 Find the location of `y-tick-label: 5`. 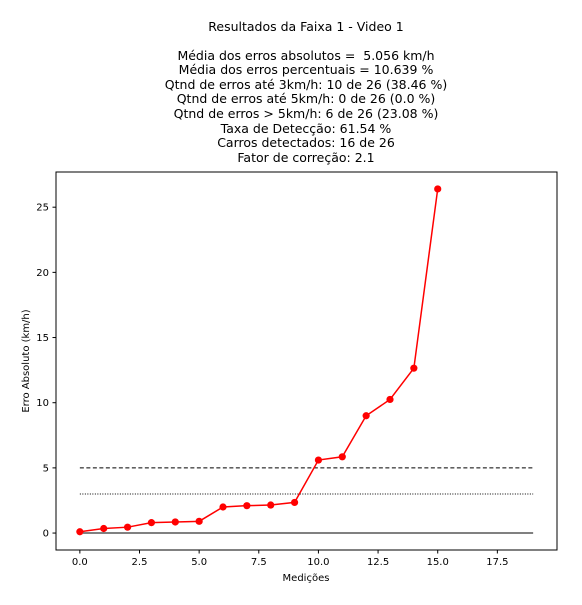

y-tick-label: 5 is located at coordinates (46, 468).